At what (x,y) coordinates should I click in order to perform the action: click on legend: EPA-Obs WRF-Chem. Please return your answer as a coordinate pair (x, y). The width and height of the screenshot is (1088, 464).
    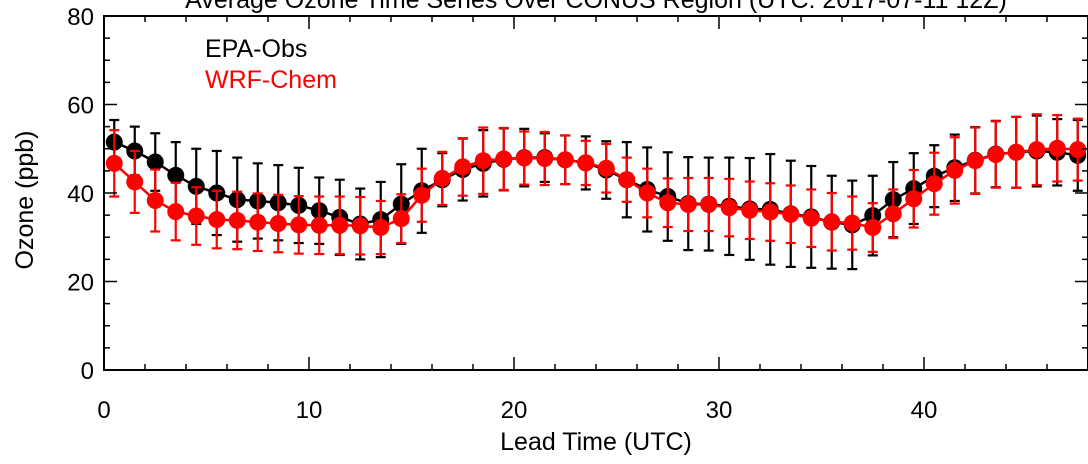
    Looking at the image, I should click on (271, 64).